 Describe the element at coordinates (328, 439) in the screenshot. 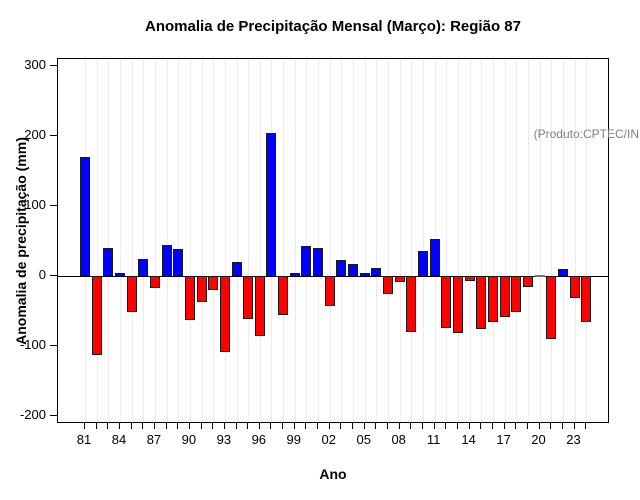

I see `x-tick-label: 02` at that location.